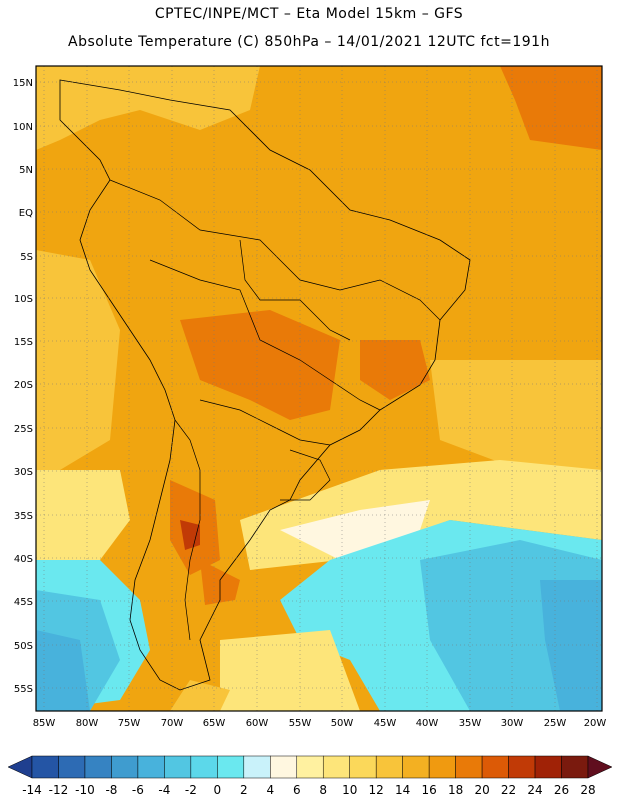 This screenshot has width=618, height=800. What do you see at coordinates (23, 559) in the screenshot?
I see `lat-label: 40S` at bounding box center [23, 559].